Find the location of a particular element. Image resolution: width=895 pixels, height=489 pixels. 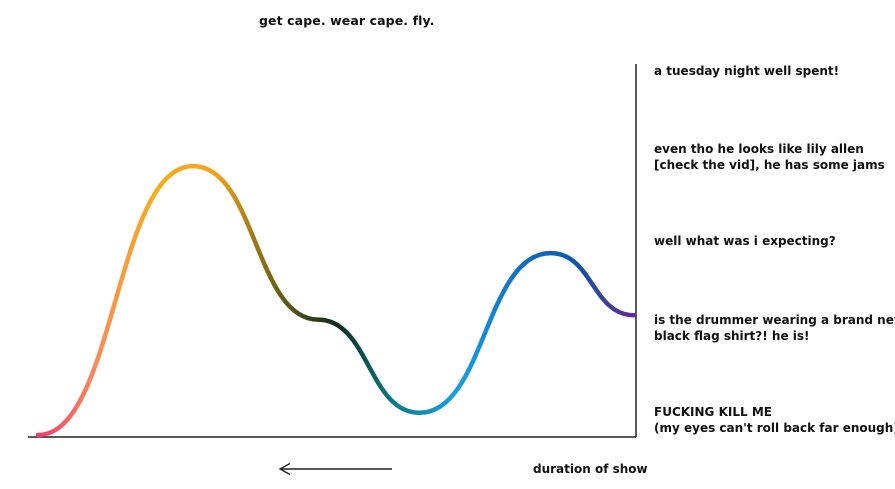

y-tick-label-line: is the drummer wearing a brand new is located at coordinates (774, 320).